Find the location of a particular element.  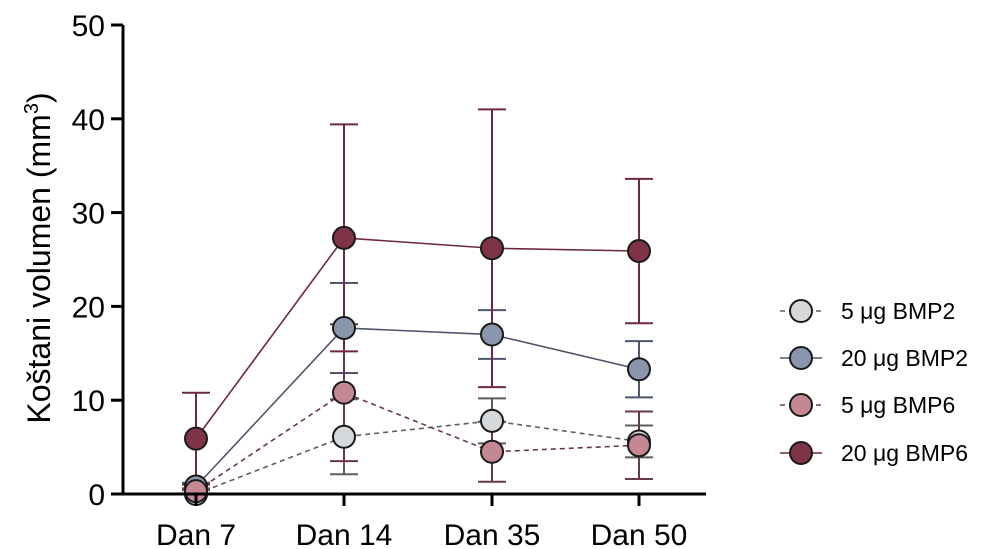

y-axis-title-main: Koštani volumen (mm is located at coordinates (39, 268).